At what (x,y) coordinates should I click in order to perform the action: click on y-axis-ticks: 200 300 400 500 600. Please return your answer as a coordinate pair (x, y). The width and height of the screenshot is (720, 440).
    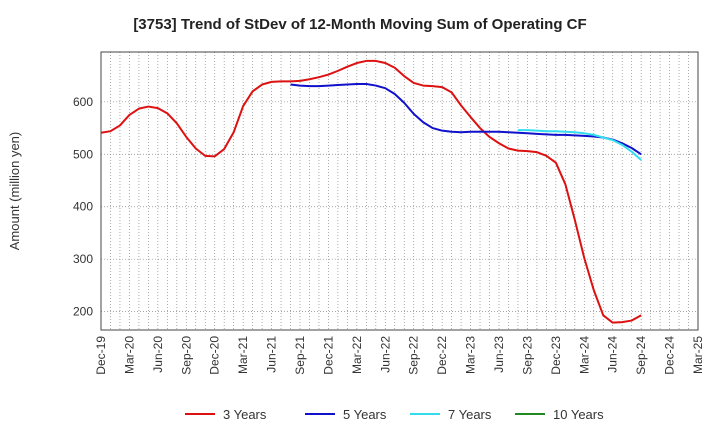
    Looking at the image, I should click on (83, 207).